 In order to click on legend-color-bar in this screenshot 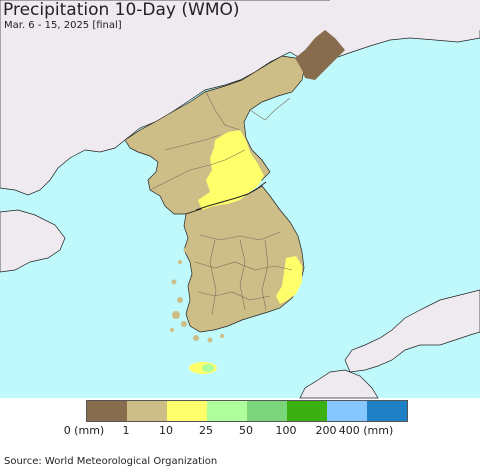, I will do `click(247, 411)`.